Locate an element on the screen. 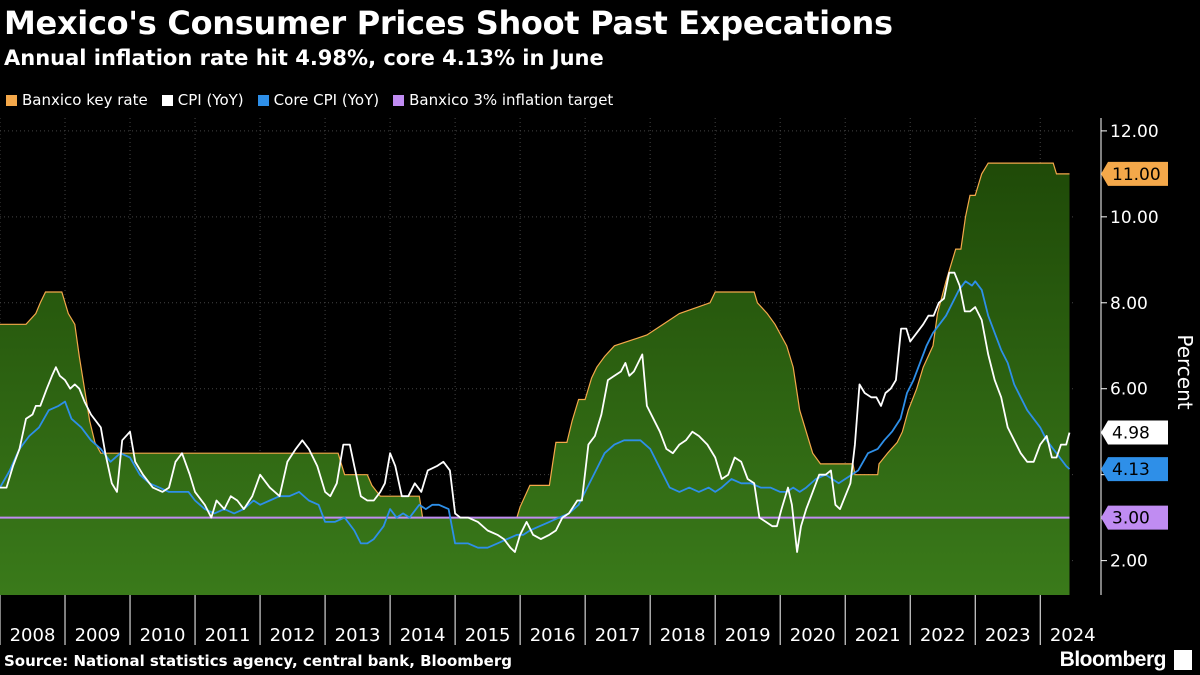 Image resolution: width=1200 pixels, height=675 pixels. x-tick-label-2008: 2008 is located at coordinates (33, 635).